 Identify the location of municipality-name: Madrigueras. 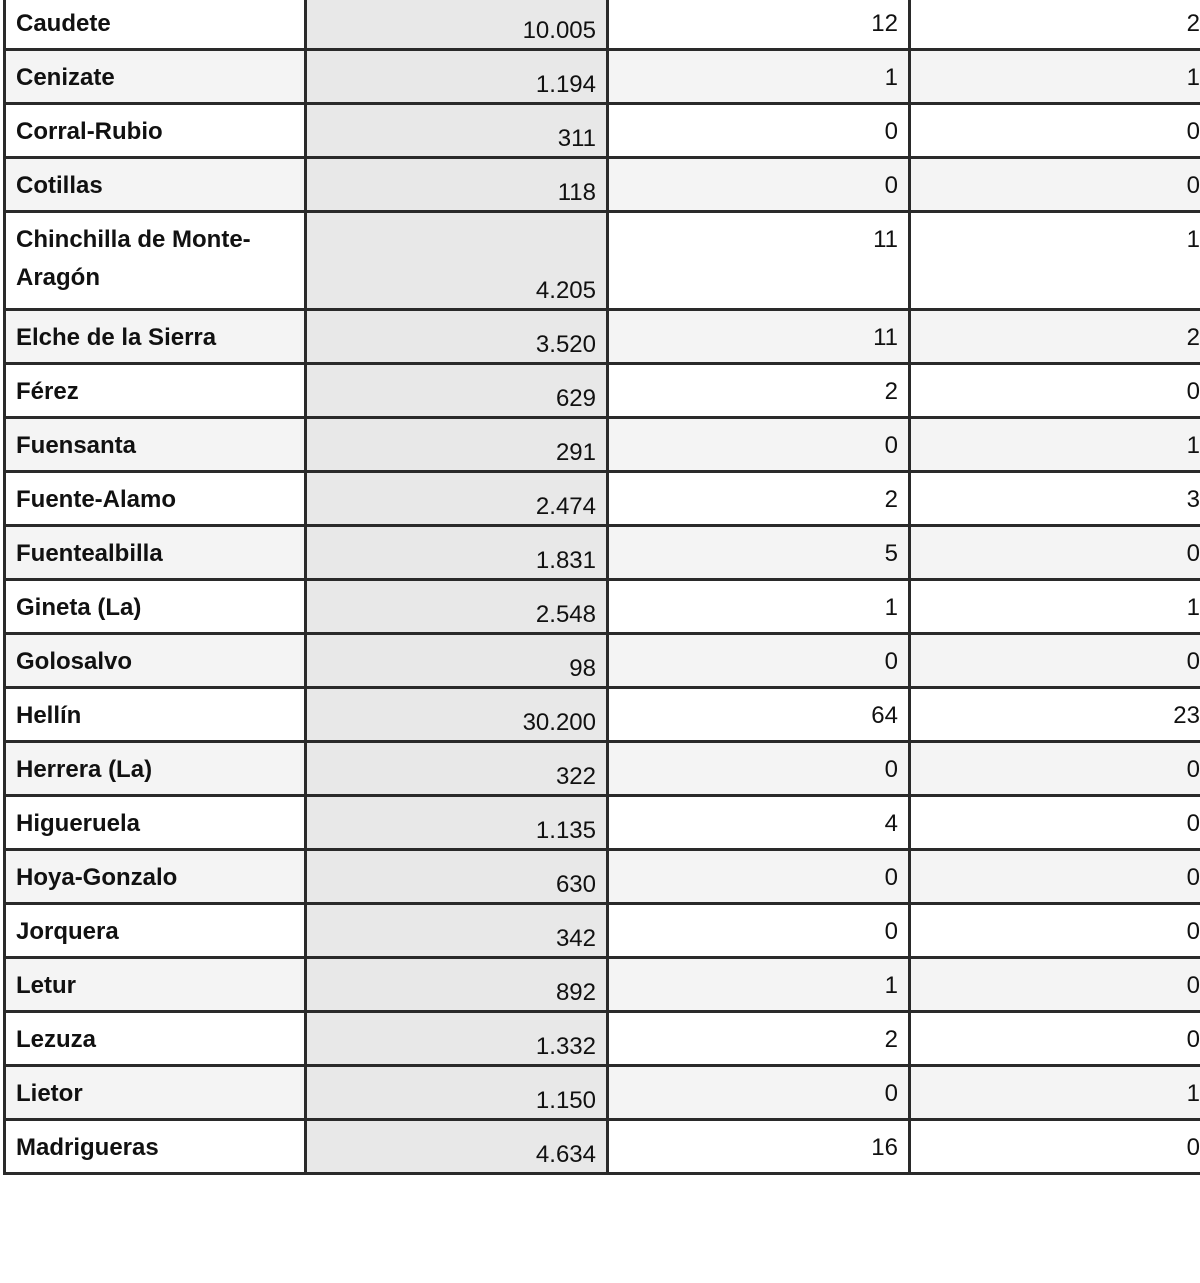
(155, 1146).